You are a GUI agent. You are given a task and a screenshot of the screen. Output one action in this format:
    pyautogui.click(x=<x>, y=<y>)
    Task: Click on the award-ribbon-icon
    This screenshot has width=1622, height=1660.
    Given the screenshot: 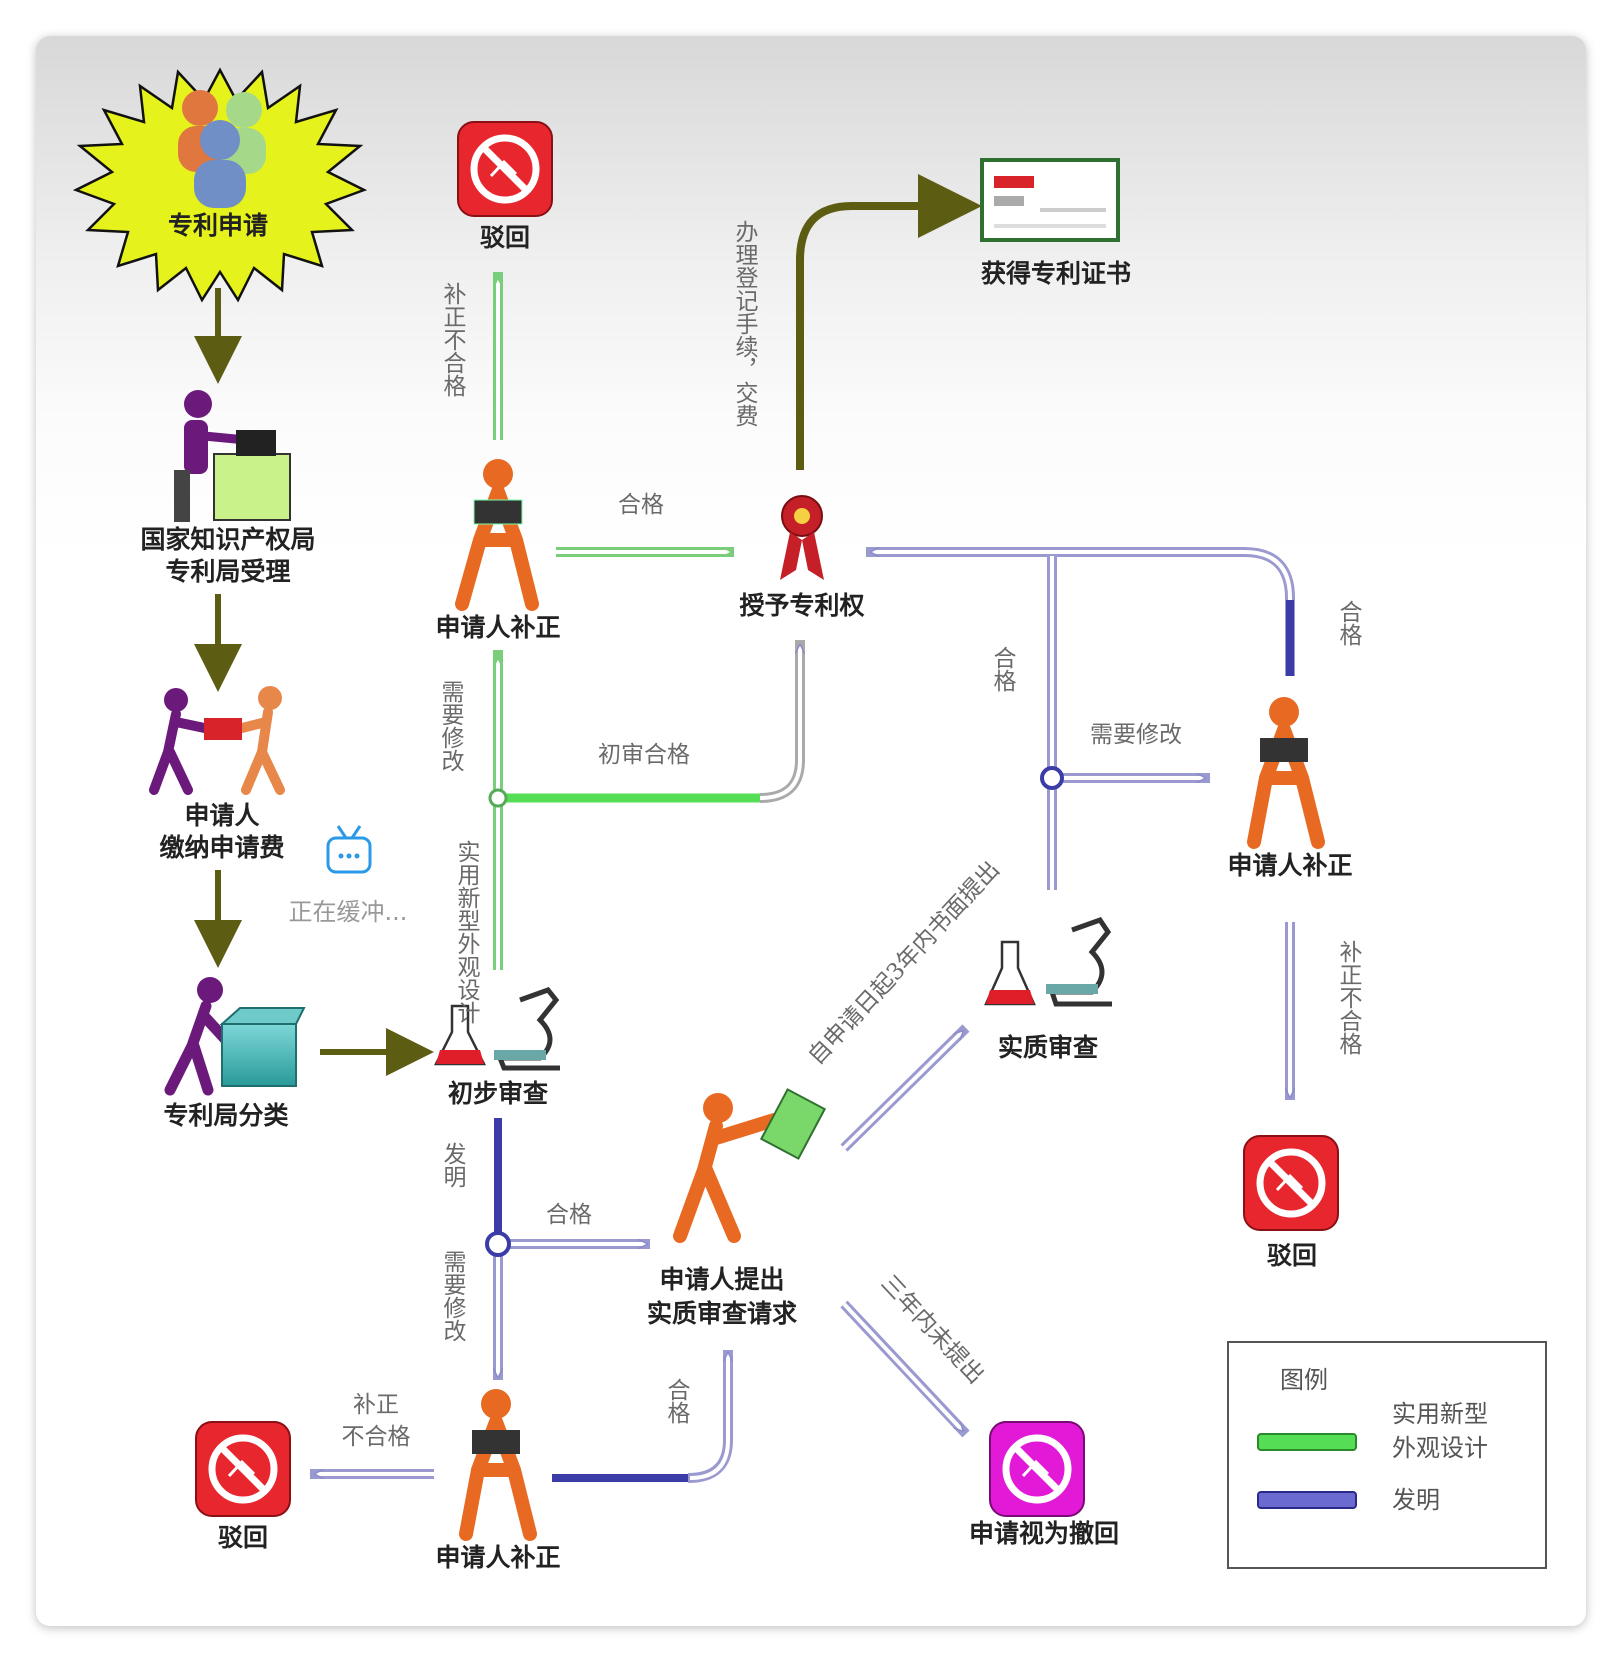 What is the action you would take?
    pyautogui.click(x=802, y=537)
    